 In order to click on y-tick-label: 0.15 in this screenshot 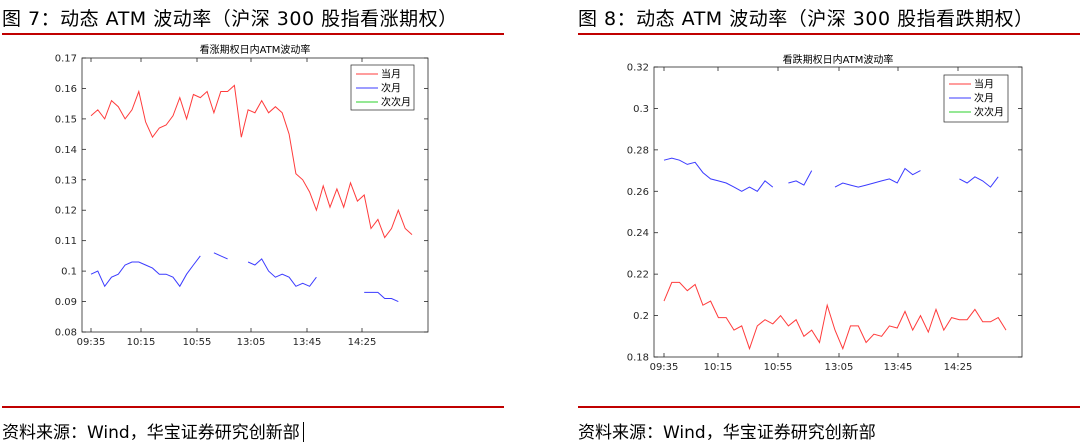, I will do `click(66, 119)`.